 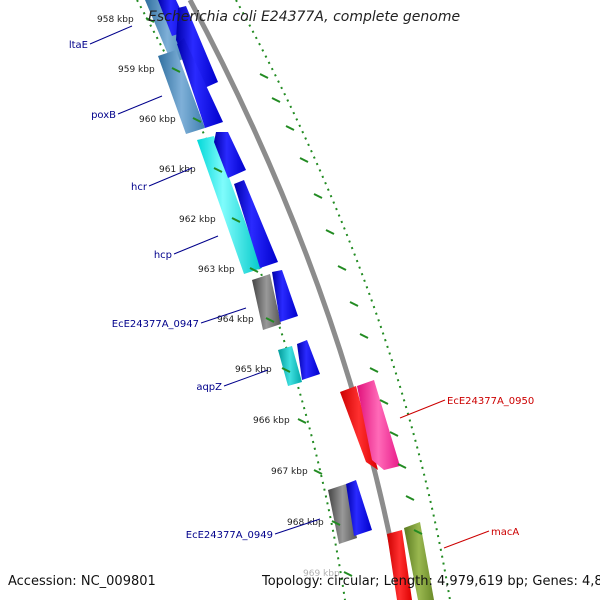 I want to click on tick-label: 960 kbp, so click(x=157, y=120).